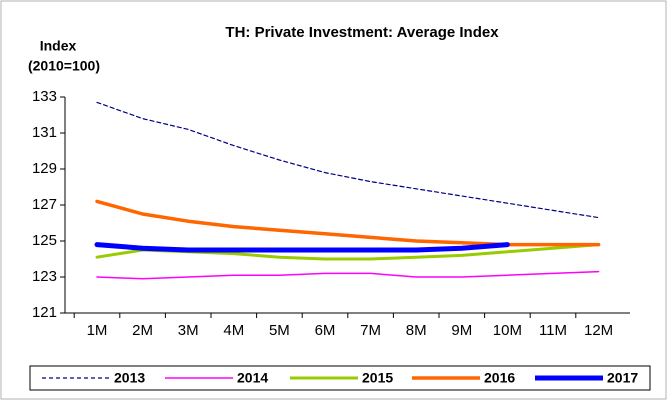 This screenshot has width=667, height=400. What do you see at coordinates (44, 276) in the screenshot?
I see `y-tick-label: 123` at bounding box center [44, 276].